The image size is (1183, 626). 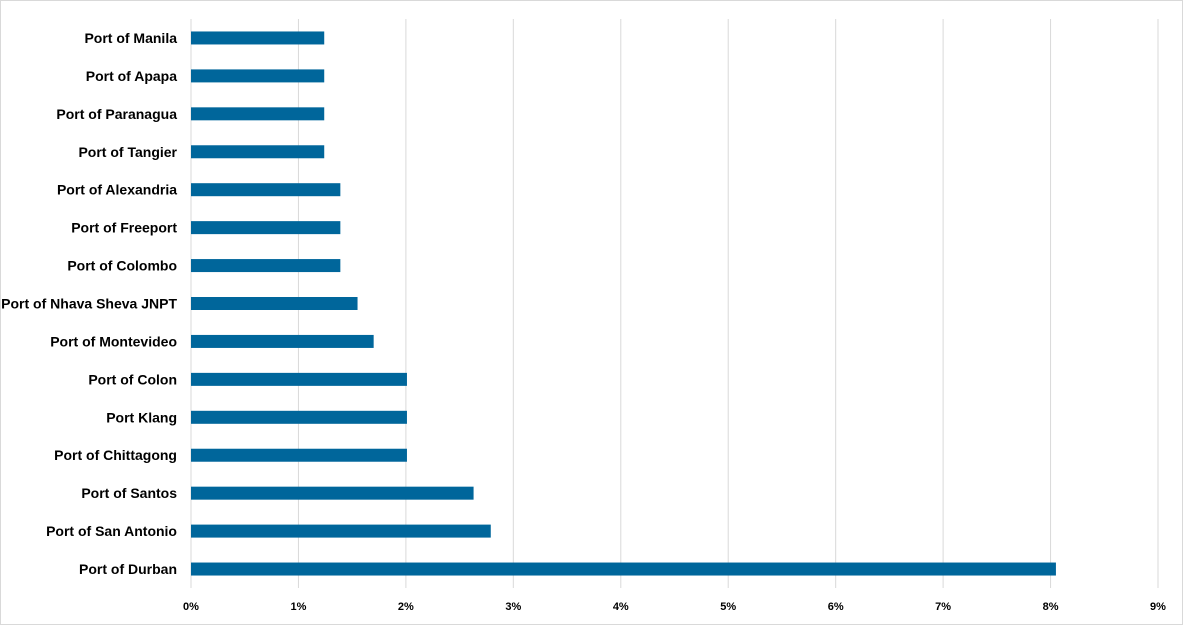 What do you see at coordinates (111, 531) in the screenshot?
I see `category-label: Port of San Antonio` at bounding box center [111, 531].